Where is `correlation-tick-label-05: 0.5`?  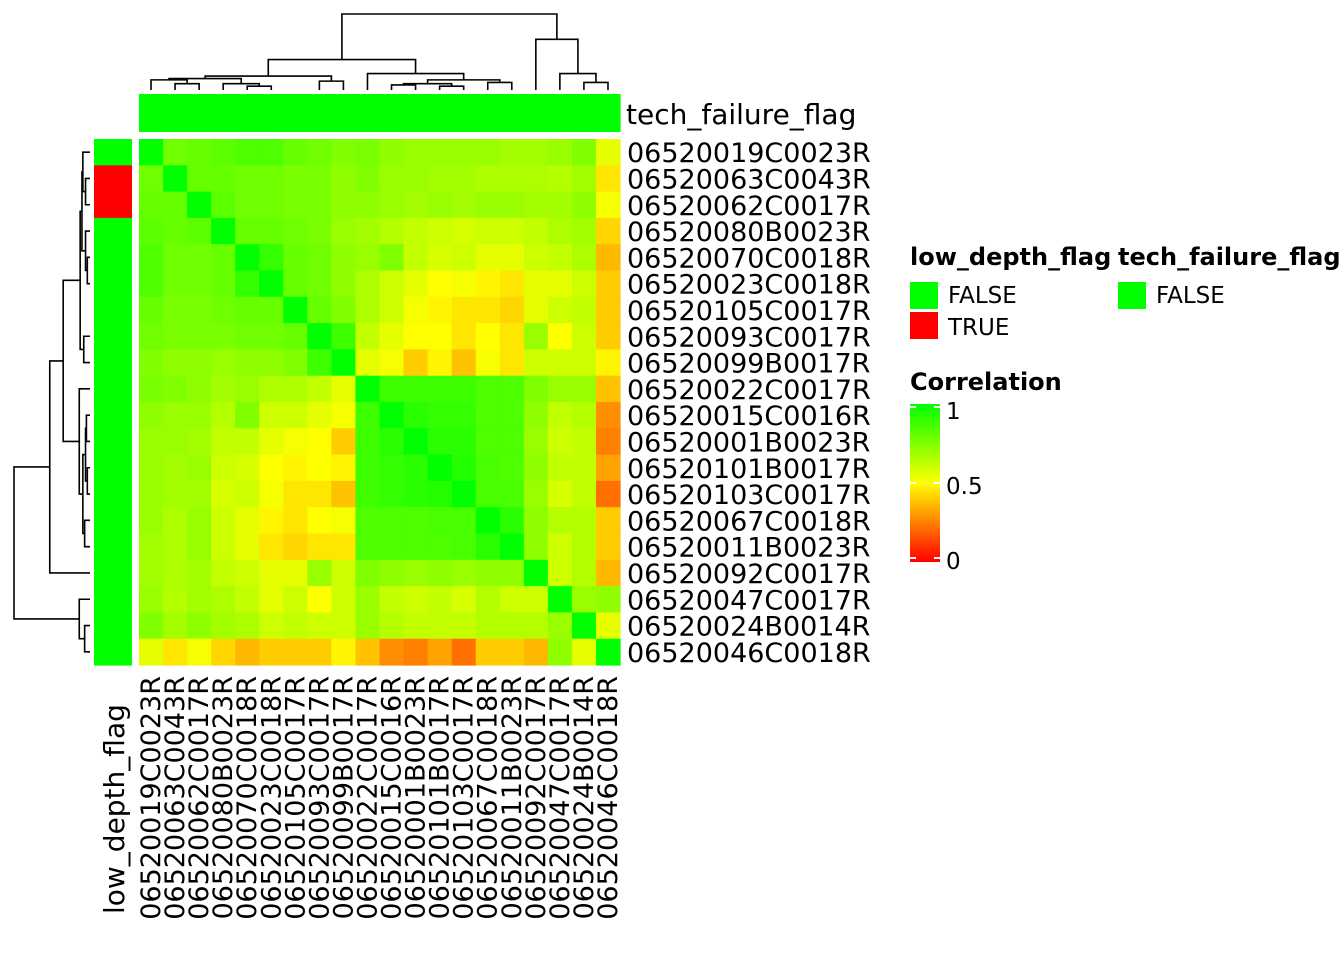
correlation-tick-label-05: 0.5 is located at coordinates (964, 487).